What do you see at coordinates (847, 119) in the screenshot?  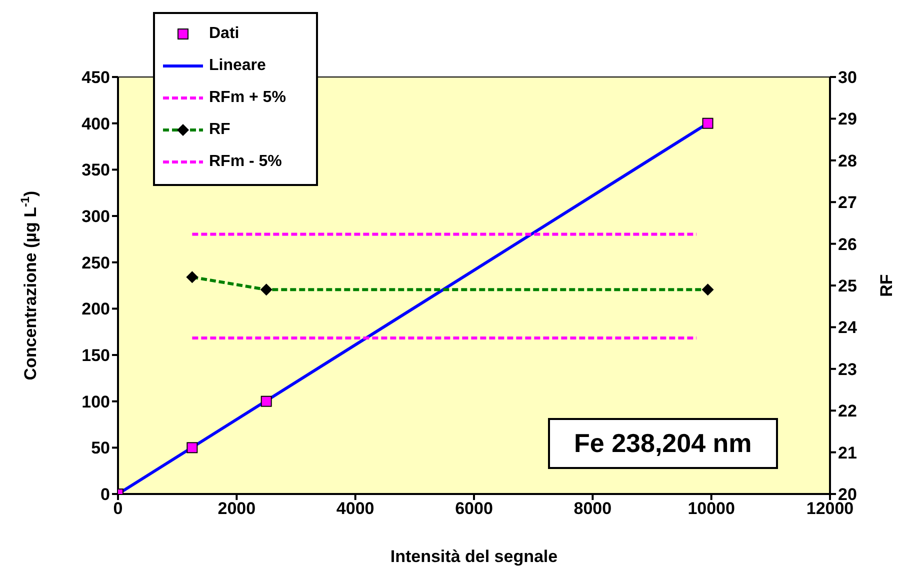 I see `y2-tick-label: 29` at bounding box center [847, 119].